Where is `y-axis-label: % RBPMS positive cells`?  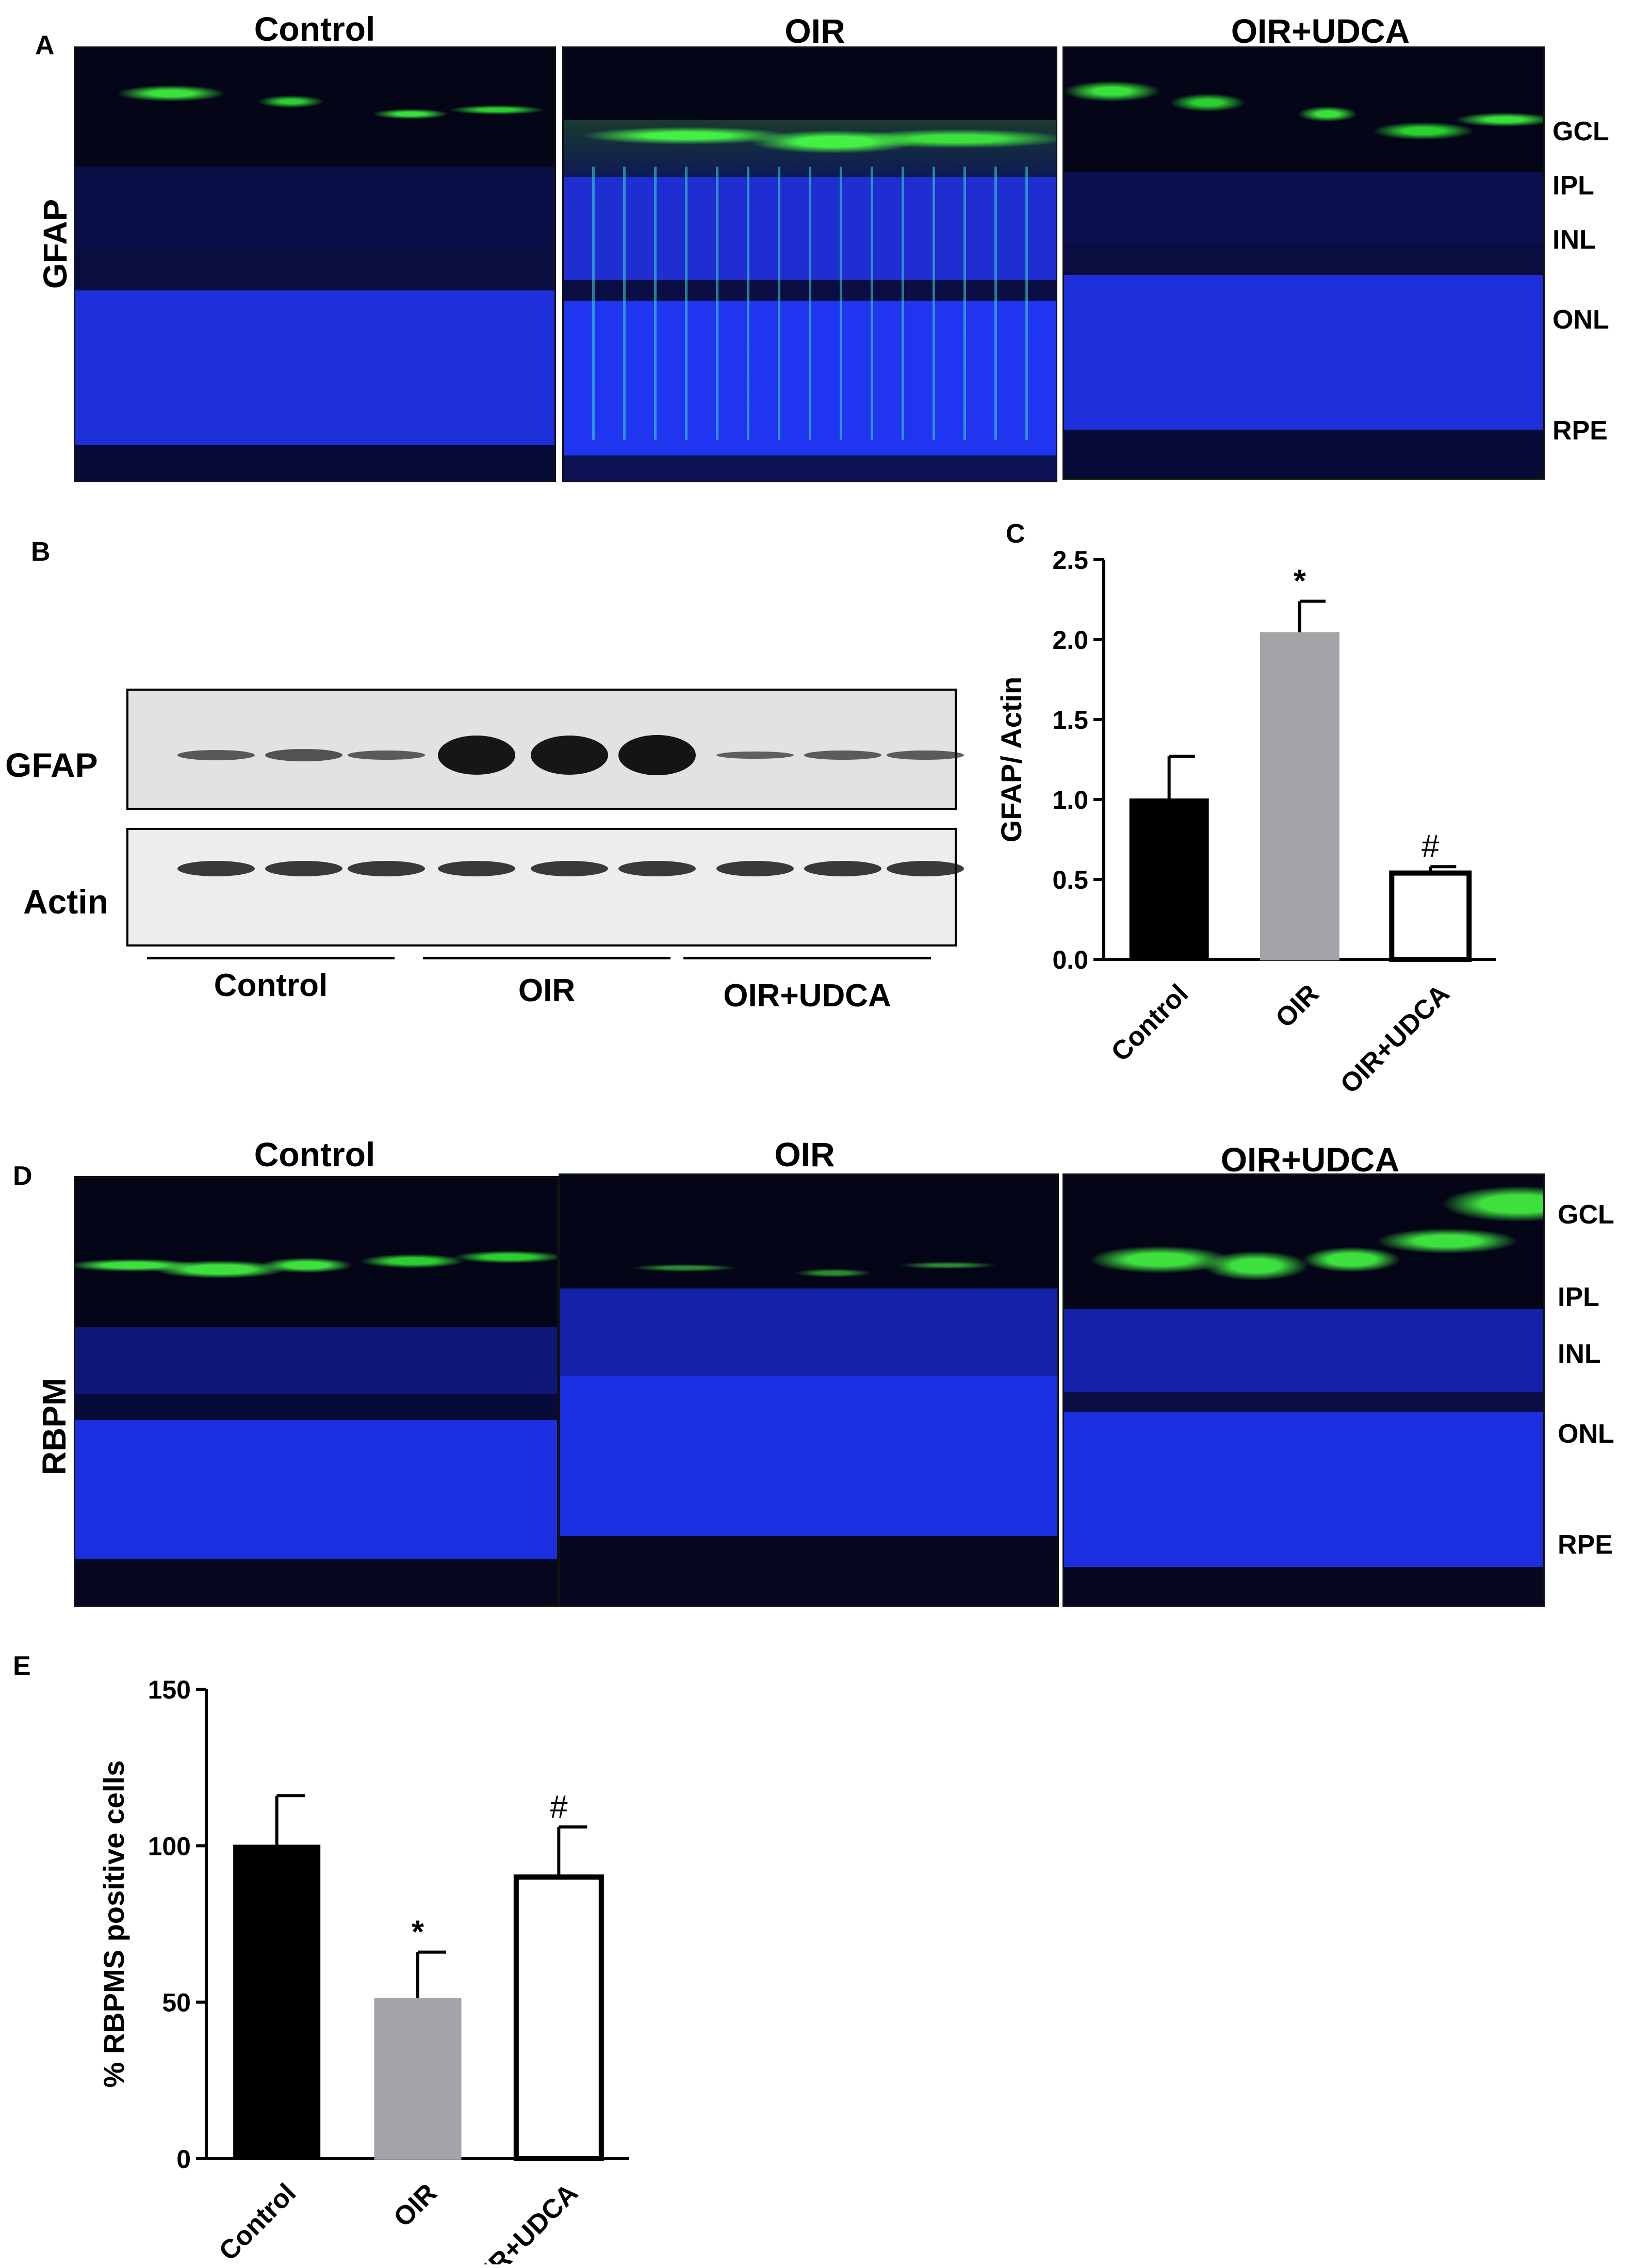
y-axis-label: % RBPMS positive cells is located at coordinates (113, 1924).